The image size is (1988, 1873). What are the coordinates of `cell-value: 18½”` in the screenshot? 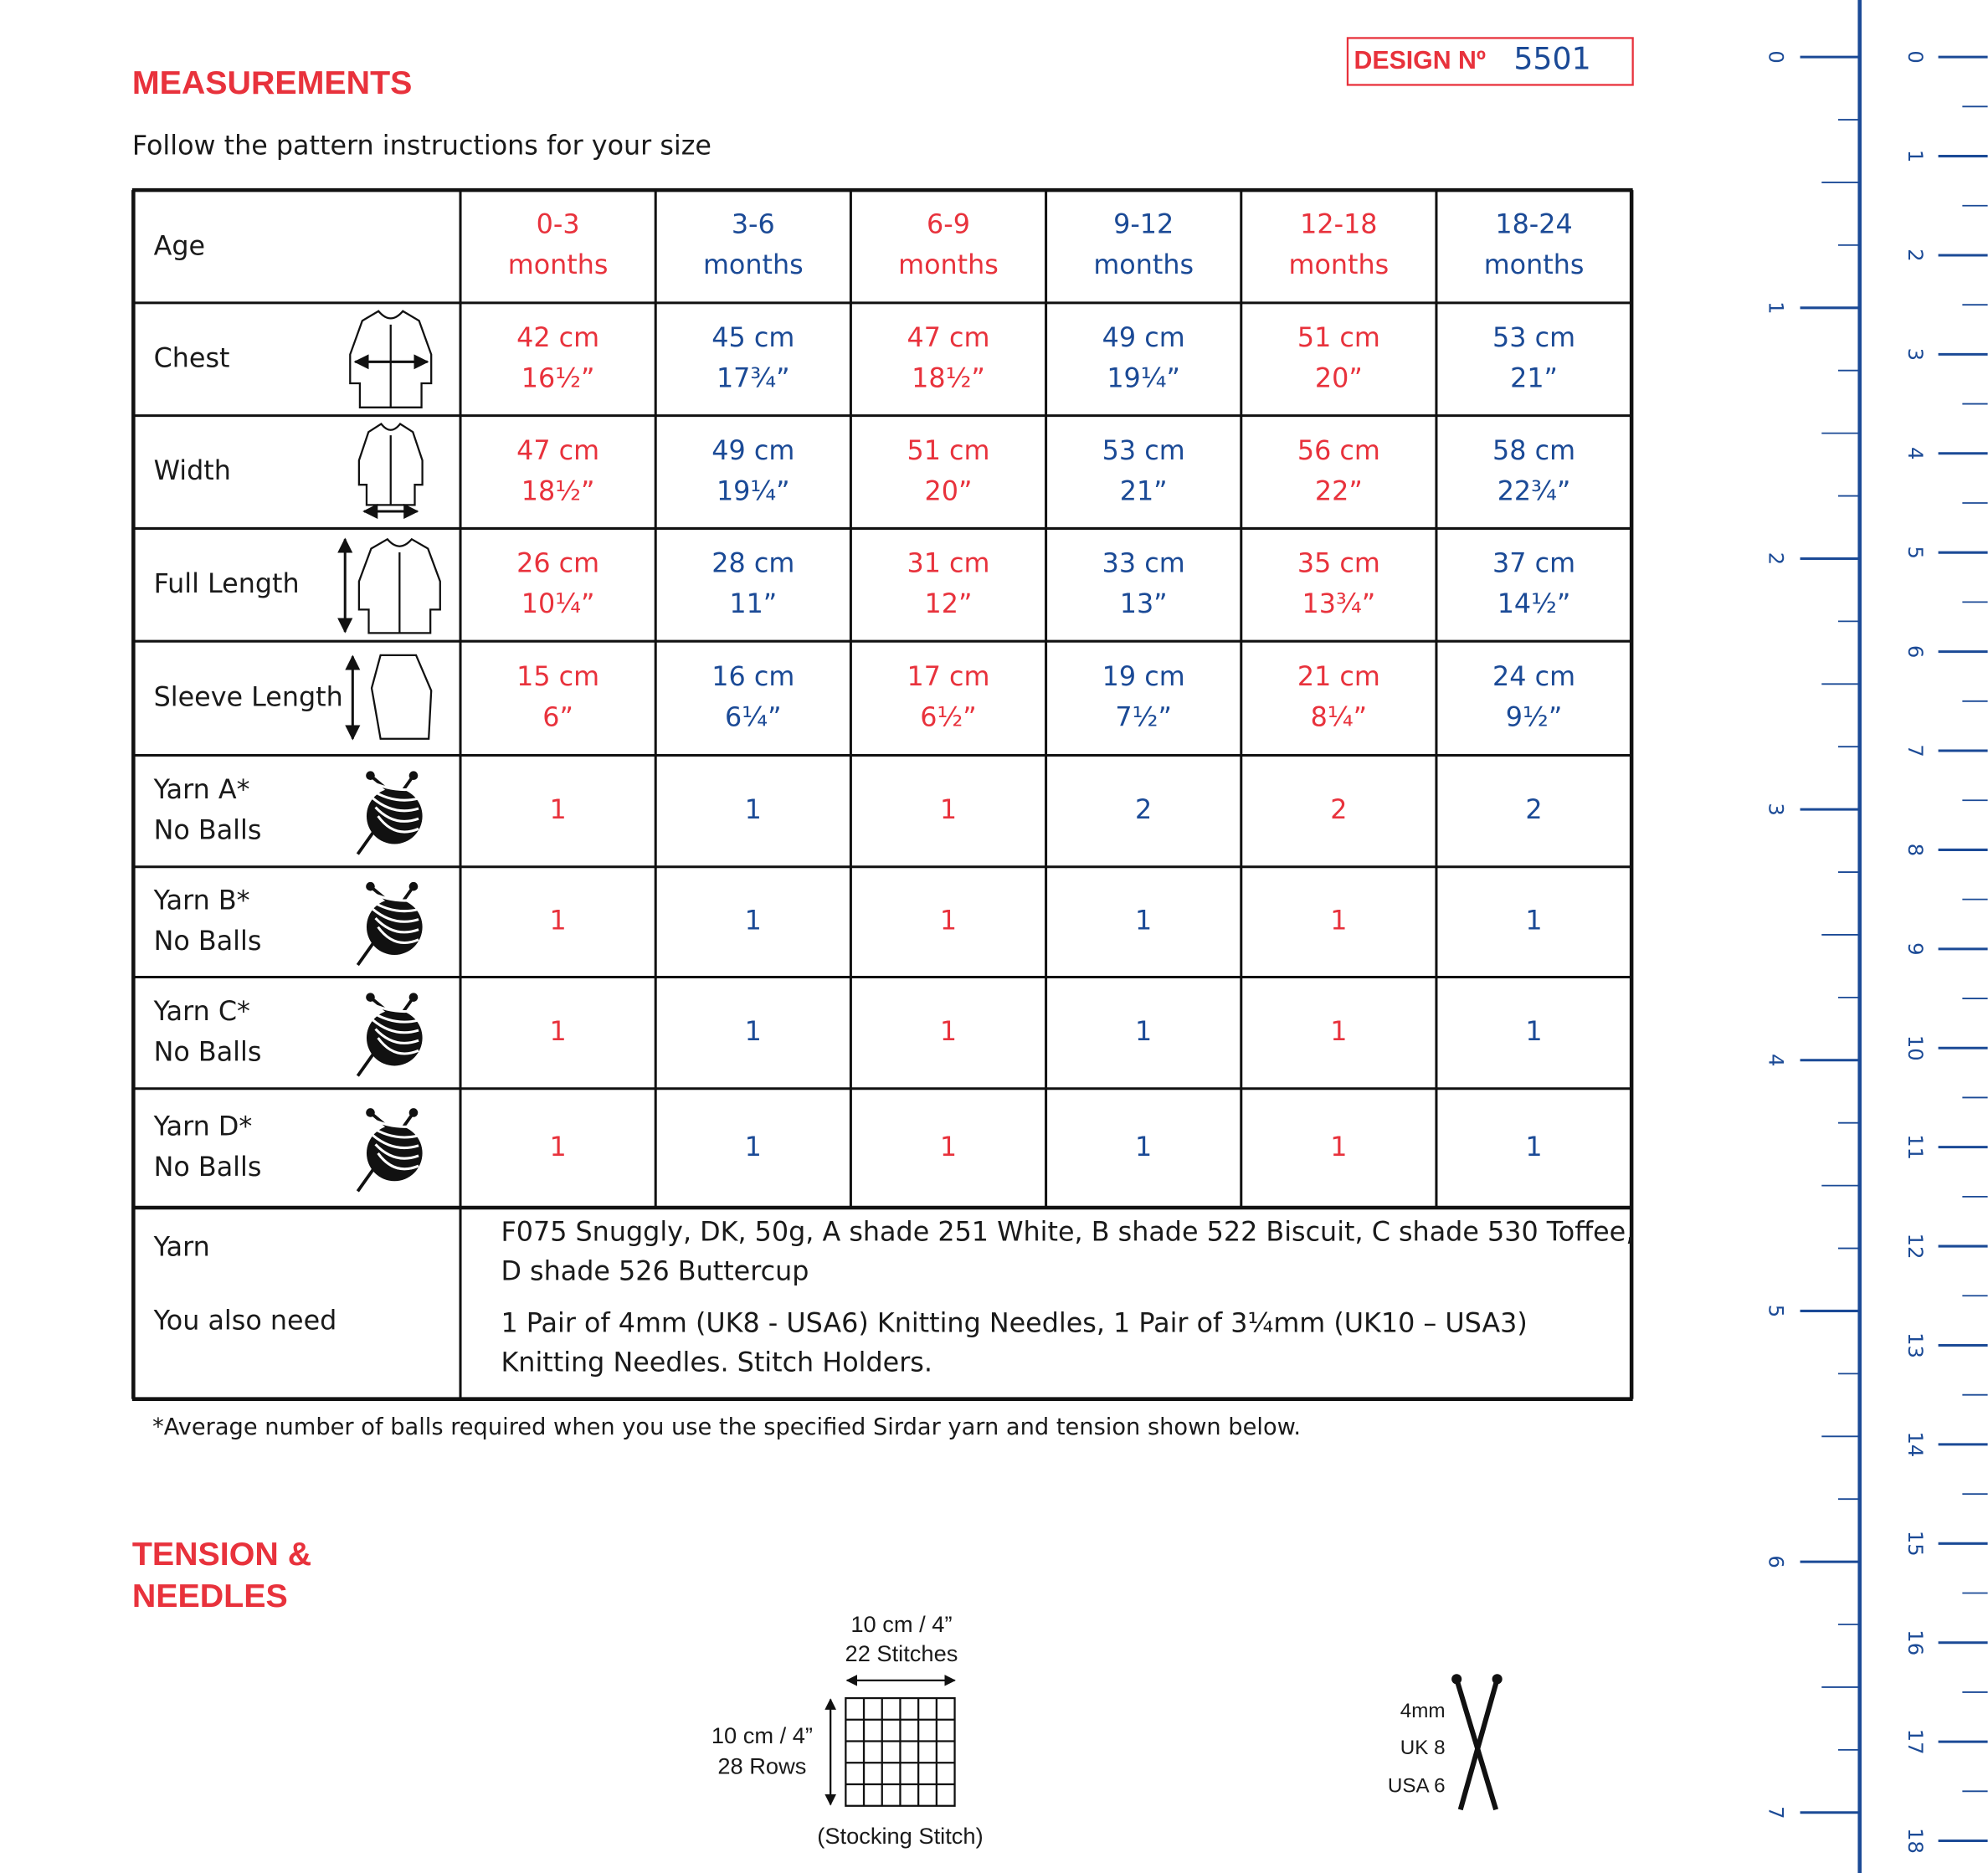 It's located at (948, 378).